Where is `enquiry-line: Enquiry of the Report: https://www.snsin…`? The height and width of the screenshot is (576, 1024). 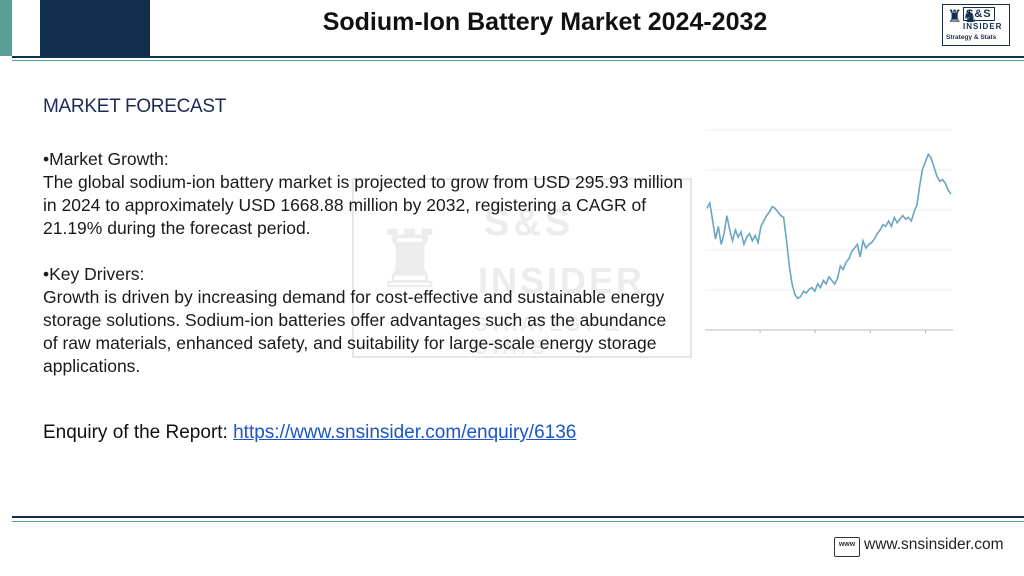
enquiry-line: Enquiry of the Report: https://www.snsin… is located at coordinates (309, 433).